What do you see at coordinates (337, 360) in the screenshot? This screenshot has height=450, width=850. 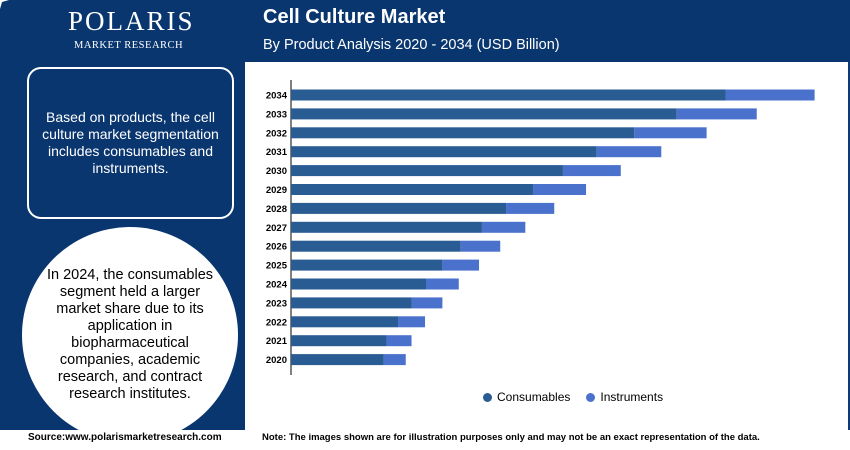 I see `bar-consumables-2020` at bounding box center [337, 360].